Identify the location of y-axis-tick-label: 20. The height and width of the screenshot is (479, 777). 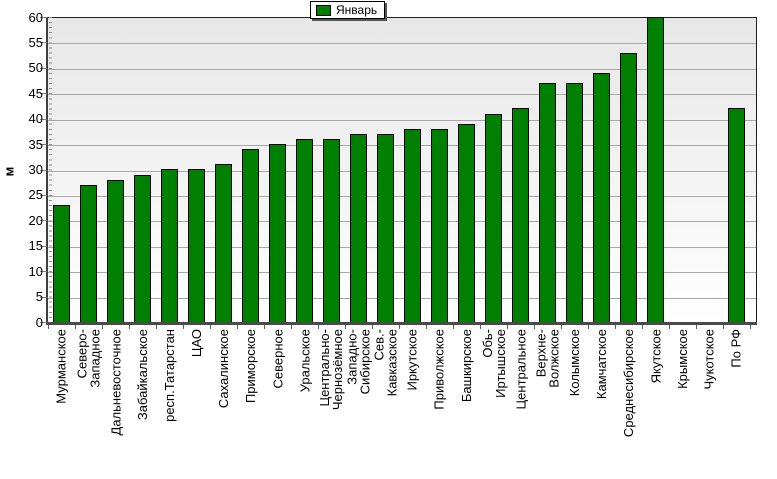
(35, 220).